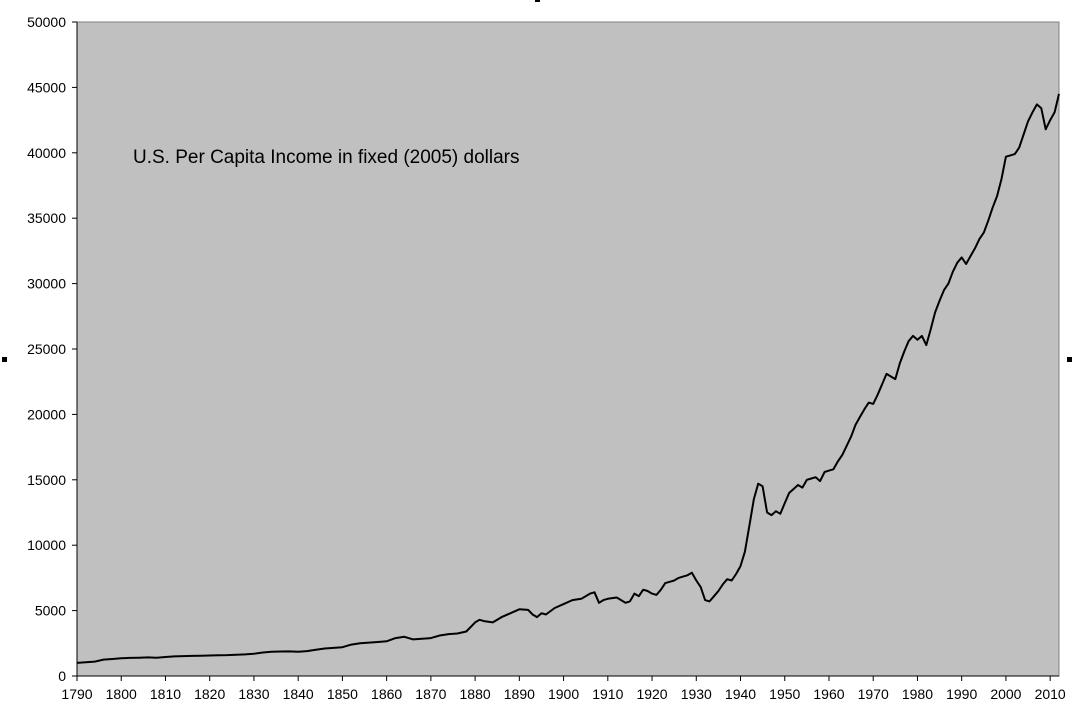 The width and height of the screenshot is (1075, 710). Describe the element at coordinates (46, 284) in the screenshot. I see `y-tick-label: 30000` at that location.